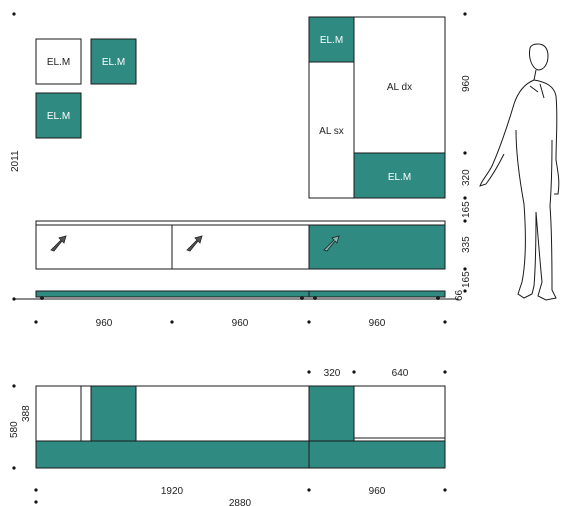  I want to click on total-height-value: 2011, so click(15, 161).